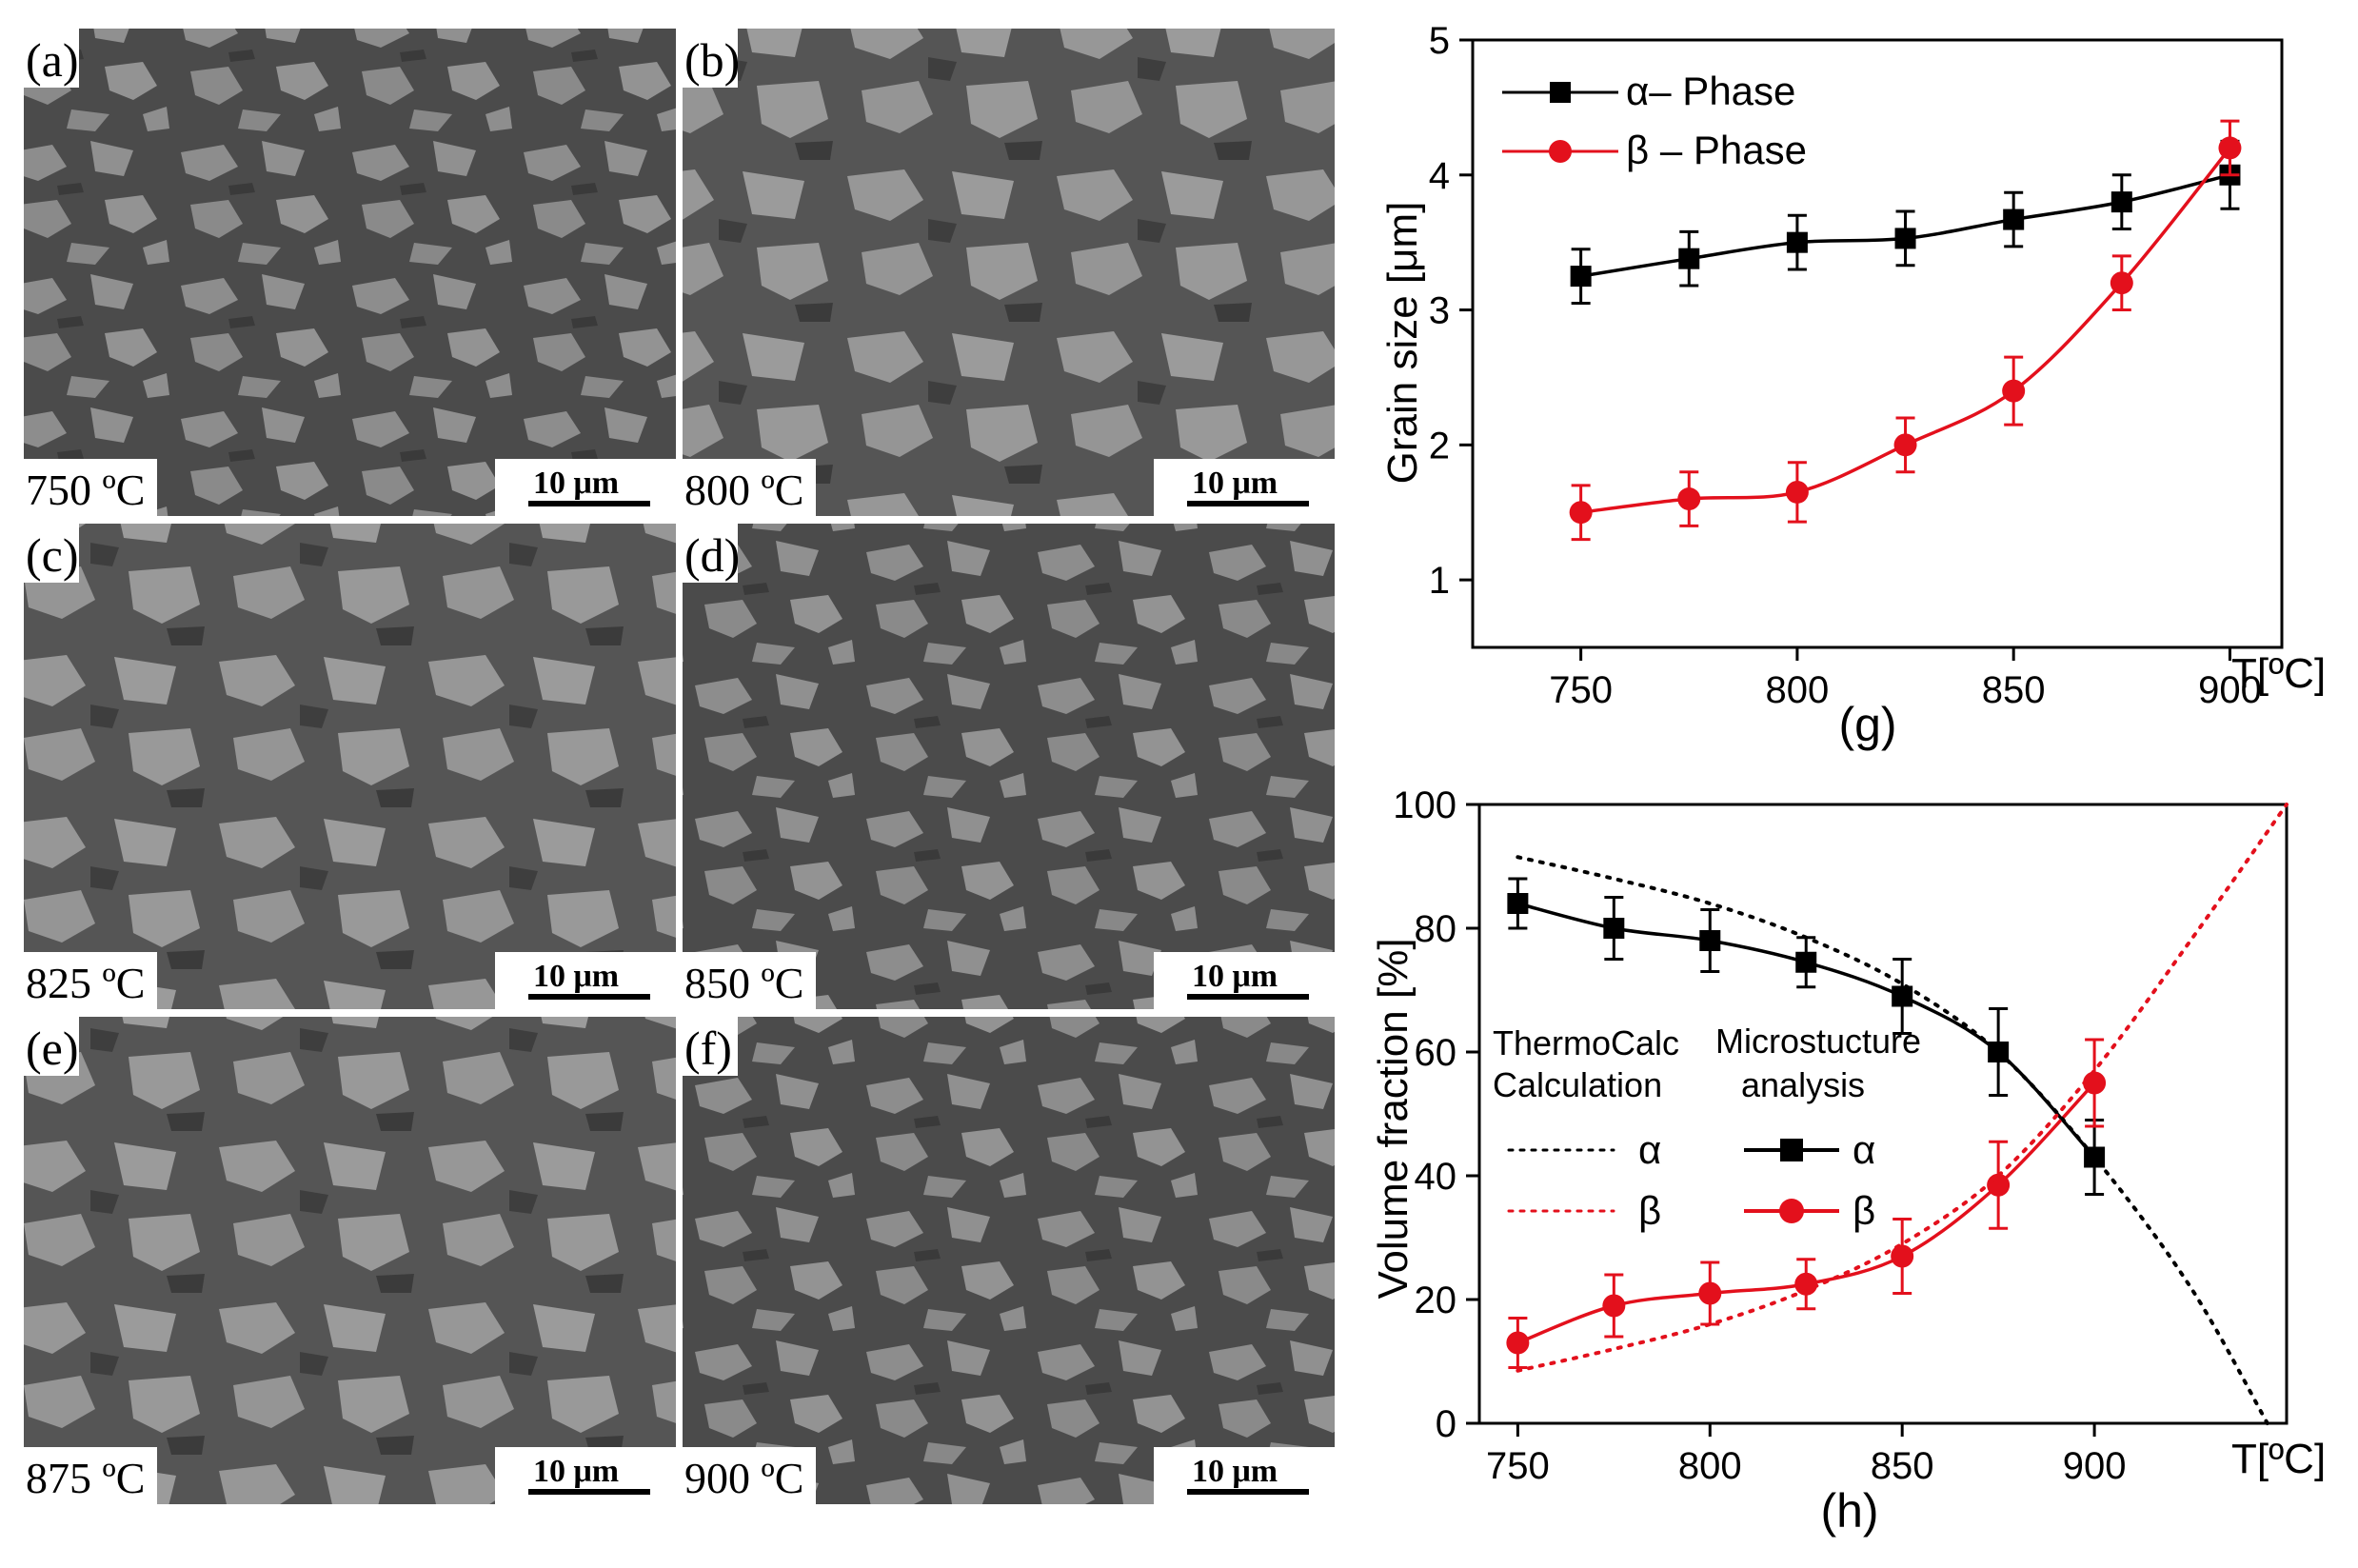  I want to click on micrograph-letter: (d), so click(712, 555).